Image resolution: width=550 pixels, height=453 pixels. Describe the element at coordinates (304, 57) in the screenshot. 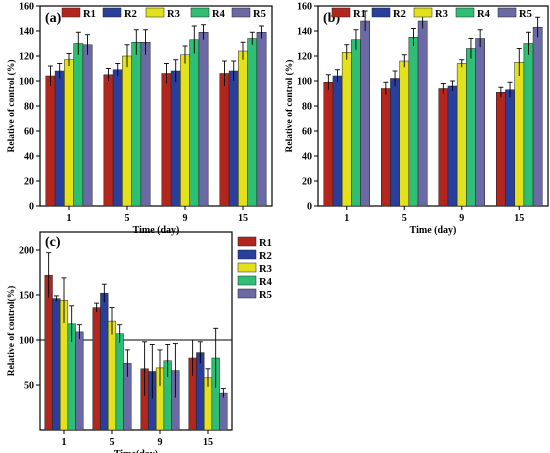

I see `y-tick-label: 120` at that location.